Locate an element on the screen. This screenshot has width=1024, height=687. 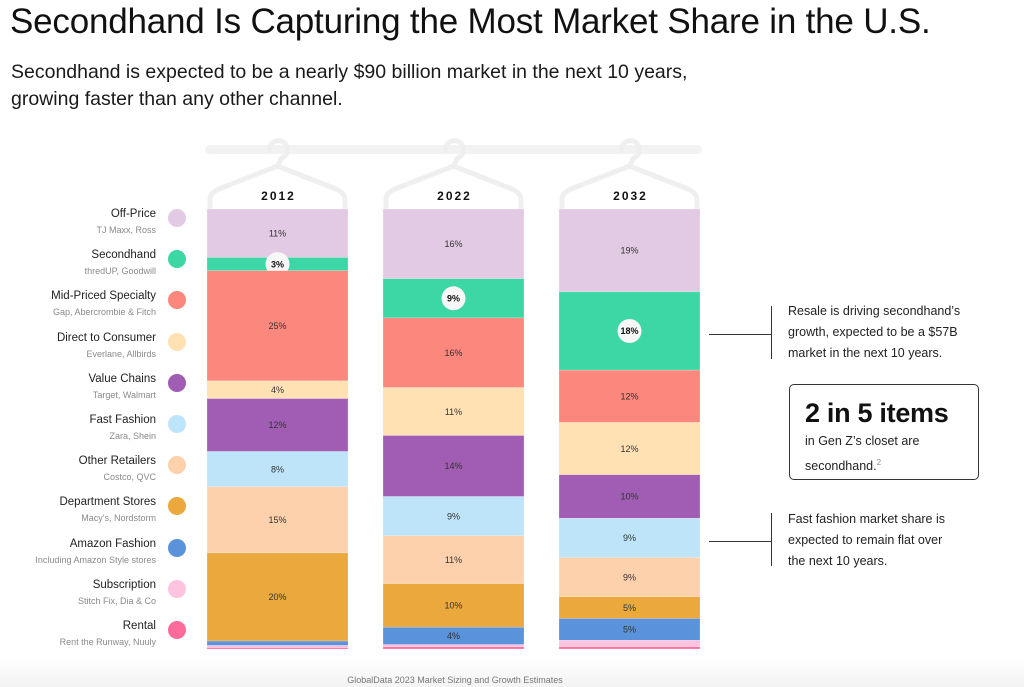
resale-annotation-line-3: market in the next 10 years. is located at coordinates (865, 353).